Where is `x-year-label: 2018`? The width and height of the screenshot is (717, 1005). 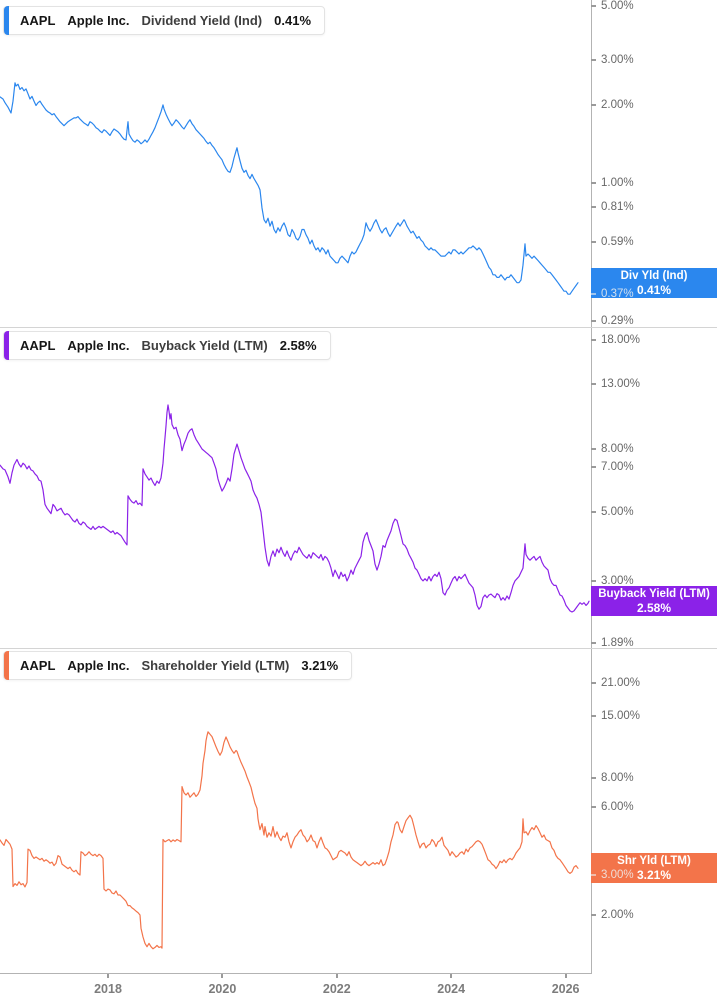 x-year-label: 2018 is located at coordinates (108, 989).